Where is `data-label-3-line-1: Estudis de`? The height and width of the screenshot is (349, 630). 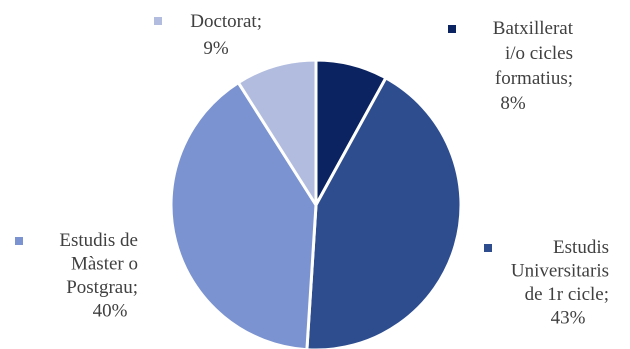
data-label-3-line-1: Estudis de is located at coordinates (98, 240).